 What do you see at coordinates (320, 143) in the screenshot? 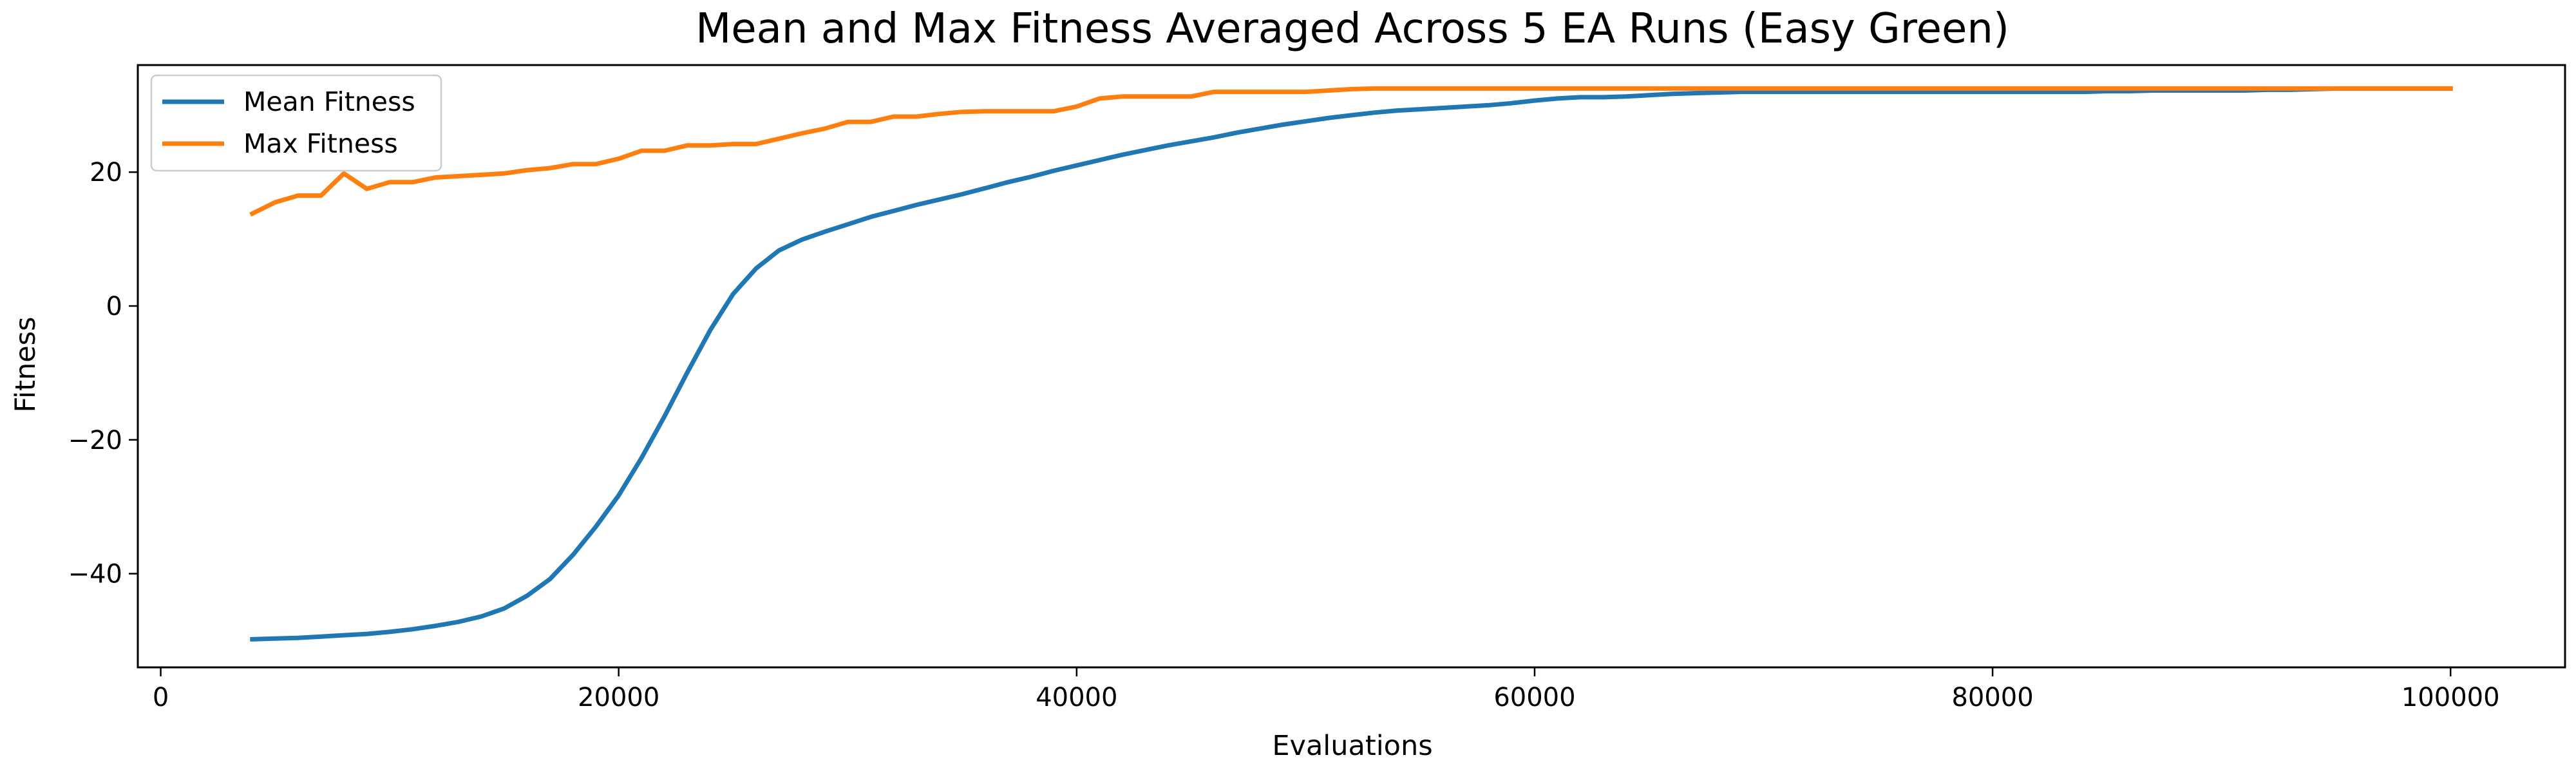
I see `legend-label-max-fitness: Max Fitness` at bounding box center [320, 143].